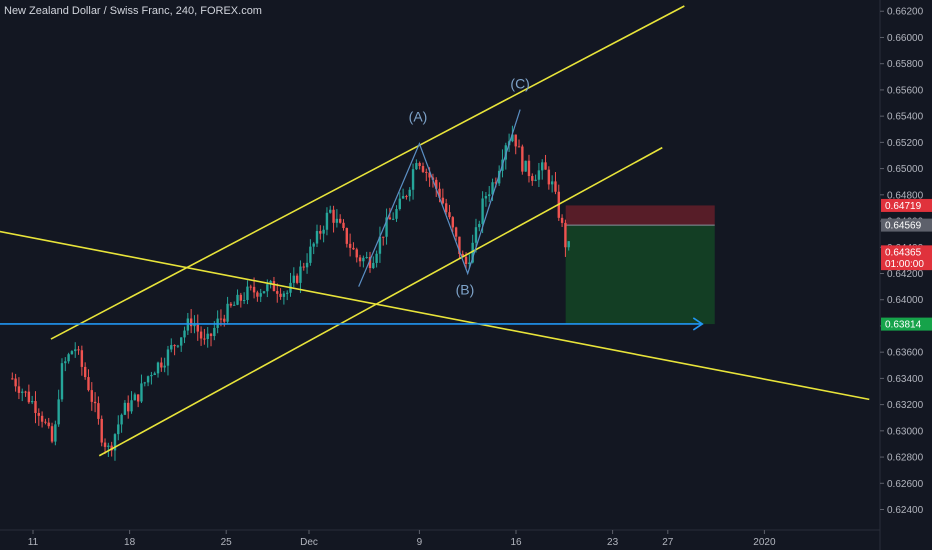  Describe the element at coordinates (402, 539) in the screenshot. I see `time-axis: 11 18 25 Dec 9 16 23 27 2020` at that location.